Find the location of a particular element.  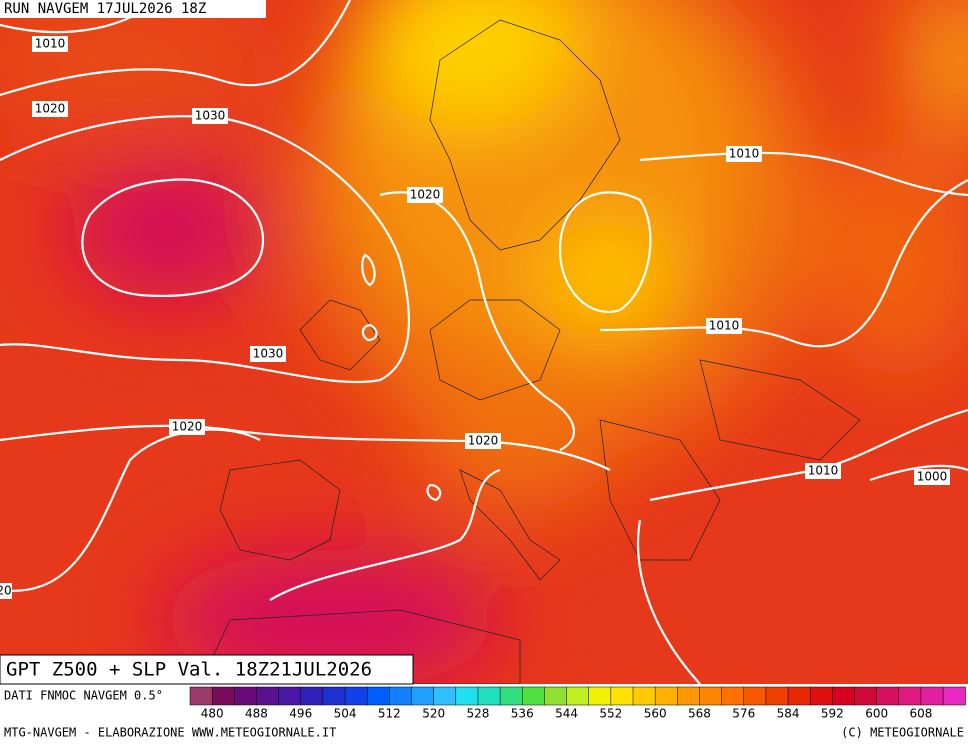

colorbar-label: 520 is located at coordinates (433, 714).